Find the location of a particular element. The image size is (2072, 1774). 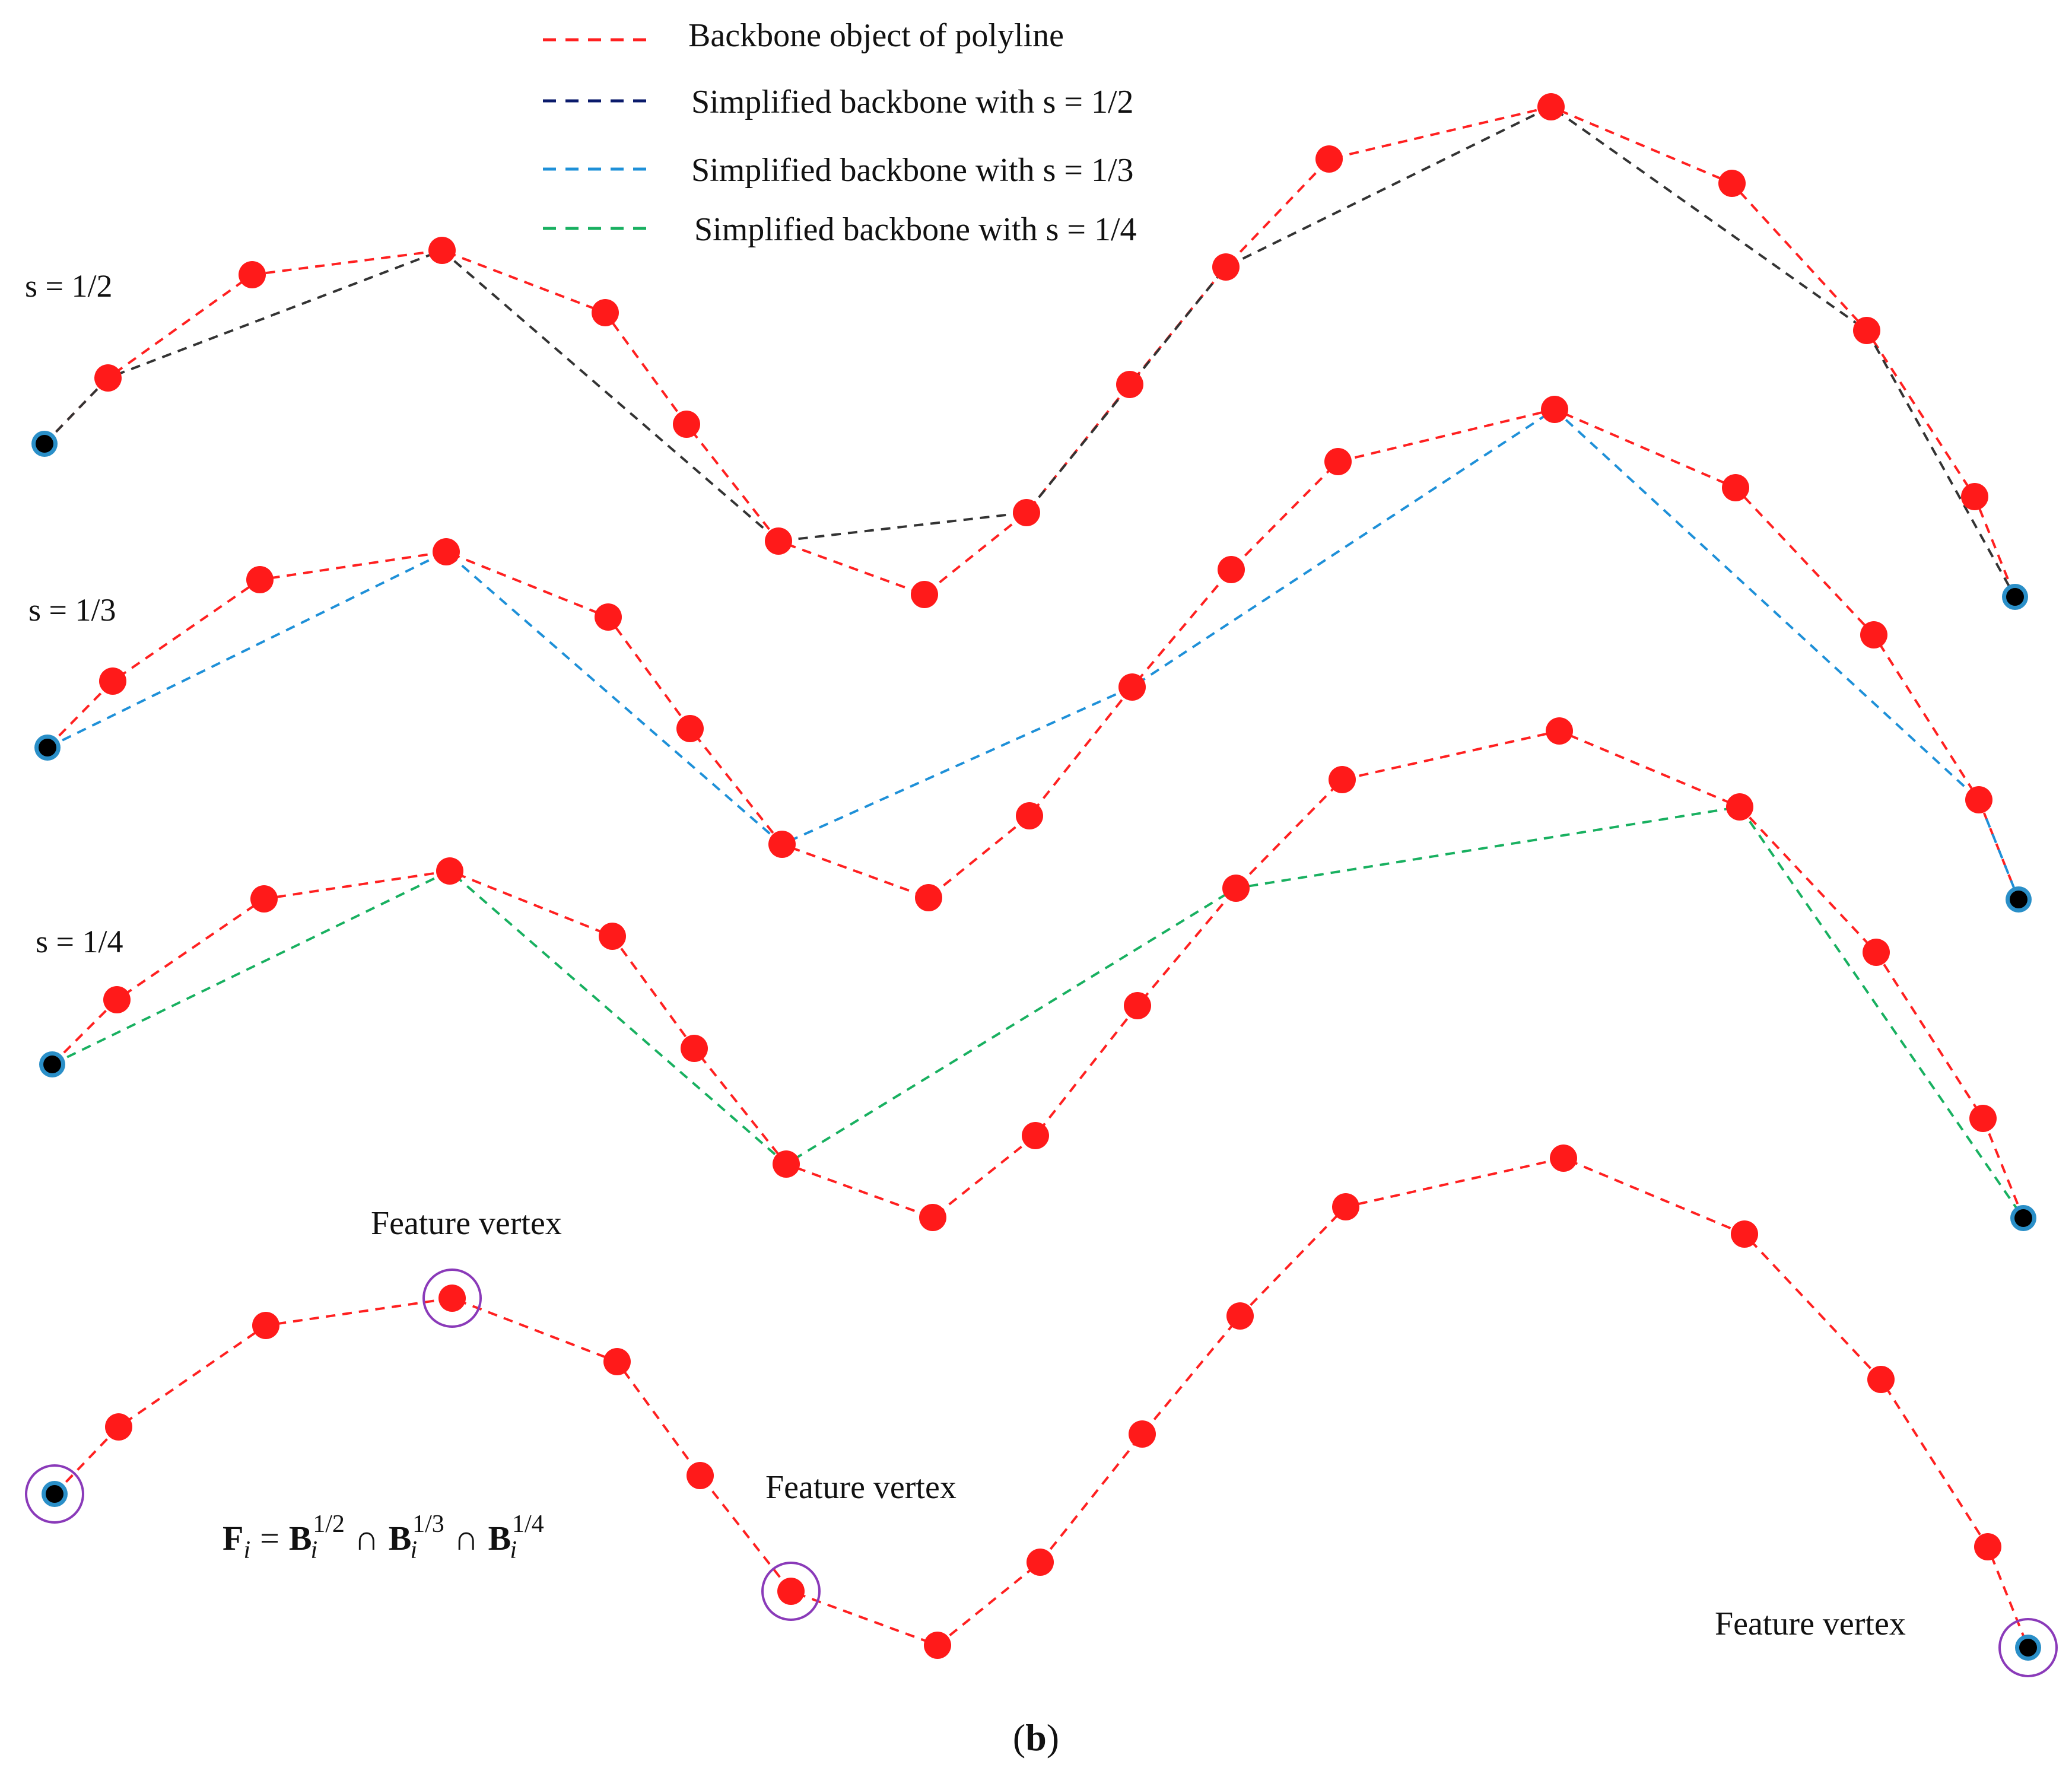

figure-caption: (b) is located at coordinates (1036, 1737).